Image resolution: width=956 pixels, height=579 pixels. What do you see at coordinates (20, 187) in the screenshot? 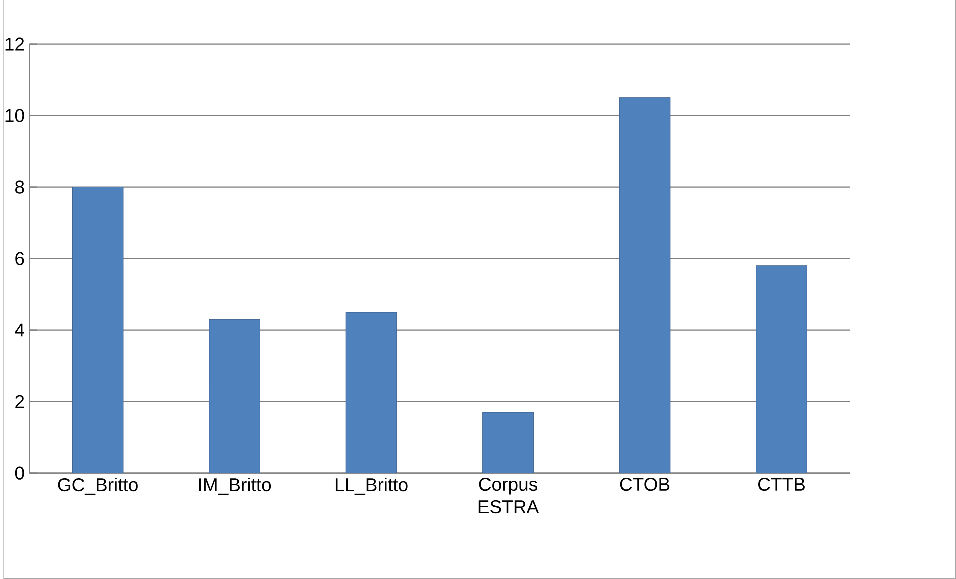
I see `y-tick-label: 8` at bounding box center [20, 187].